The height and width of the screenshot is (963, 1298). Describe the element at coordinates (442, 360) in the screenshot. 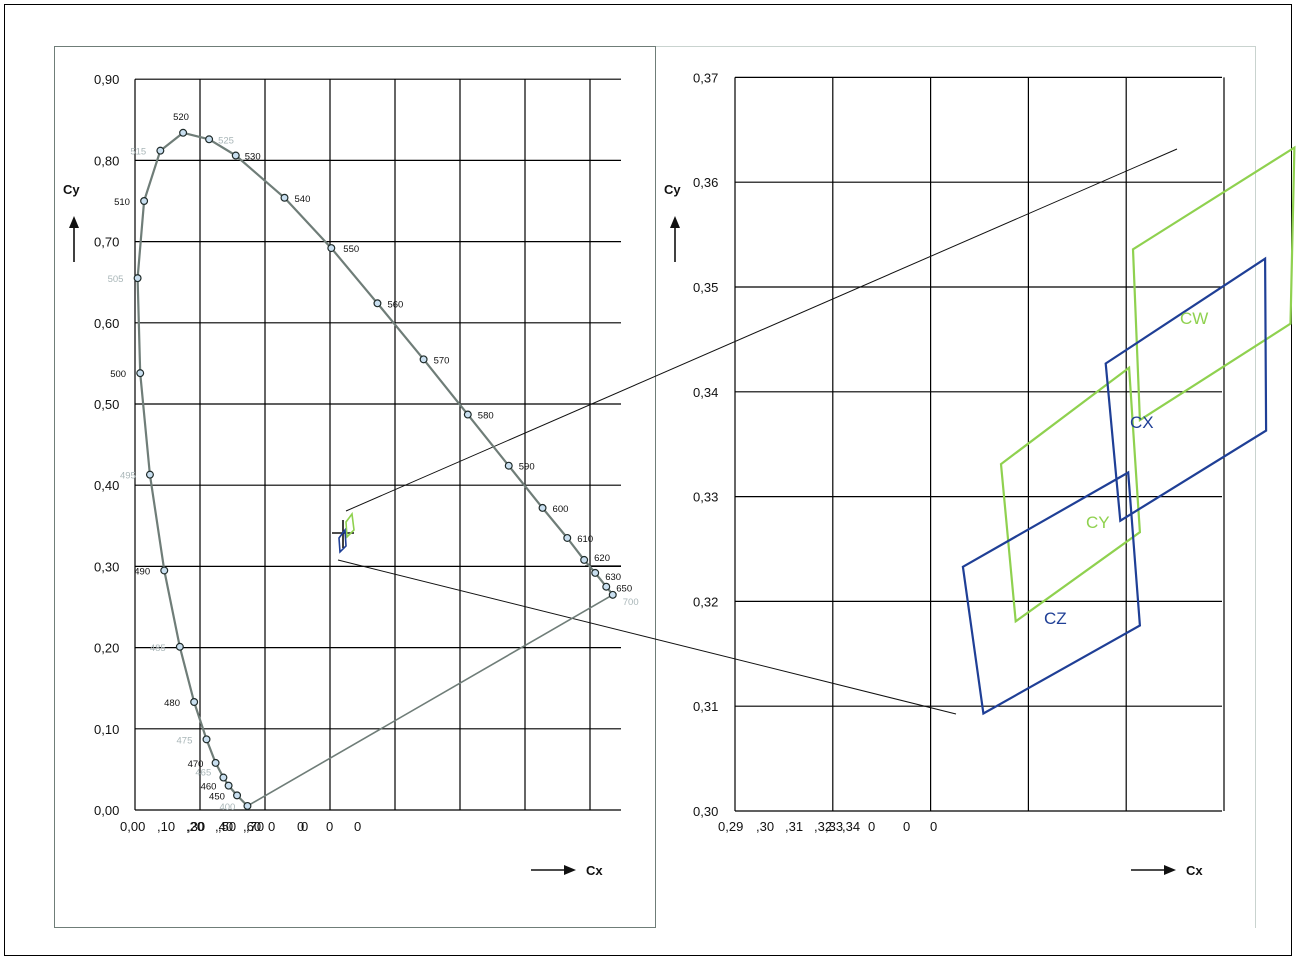

I see `wavelength-label: 570` at that location.